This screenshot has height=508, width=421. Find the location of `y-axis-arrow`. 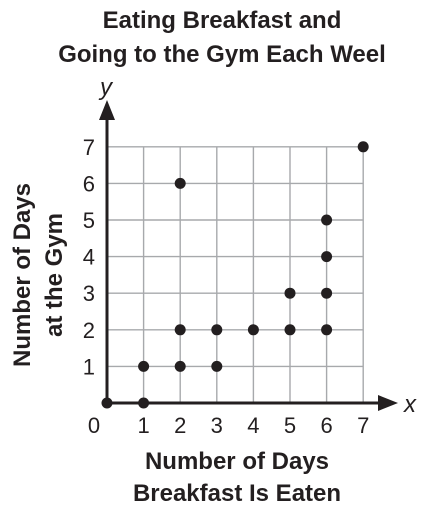

y-axis-arrow is located at coordinates (107, 110).